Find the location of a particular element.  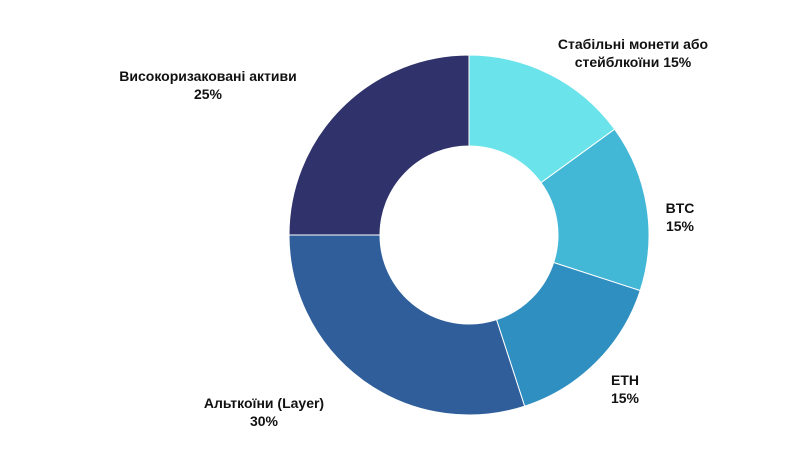

slice-label-3-line-1: 30% is located at coordinates (264, 421).